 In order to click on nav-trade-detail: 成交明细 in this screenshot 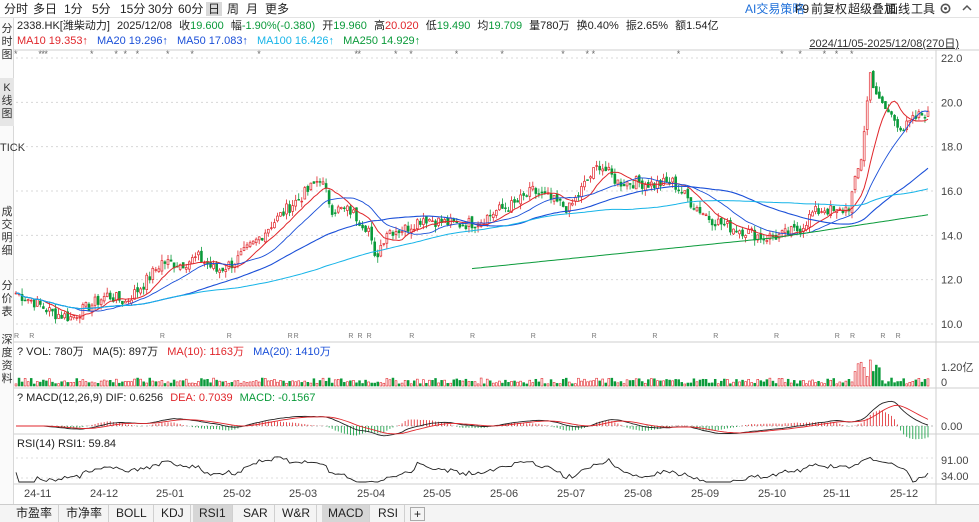, I will do `click(7, 231)`.